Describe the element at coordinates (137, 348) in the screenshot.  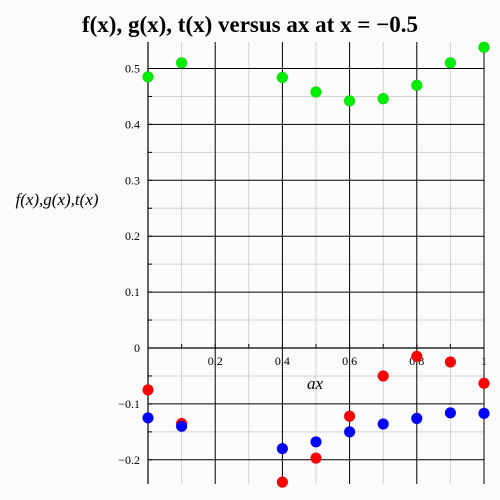
I see `y-tick-label: 0` at that location.